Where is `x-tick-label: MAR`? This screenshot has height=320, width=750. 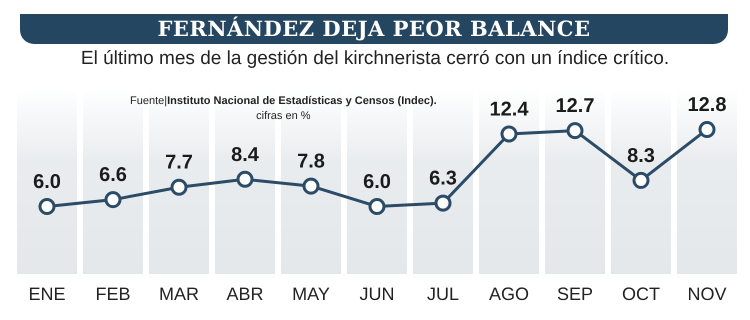
x-tick-label: MAR is located at coordinates (179, 294).